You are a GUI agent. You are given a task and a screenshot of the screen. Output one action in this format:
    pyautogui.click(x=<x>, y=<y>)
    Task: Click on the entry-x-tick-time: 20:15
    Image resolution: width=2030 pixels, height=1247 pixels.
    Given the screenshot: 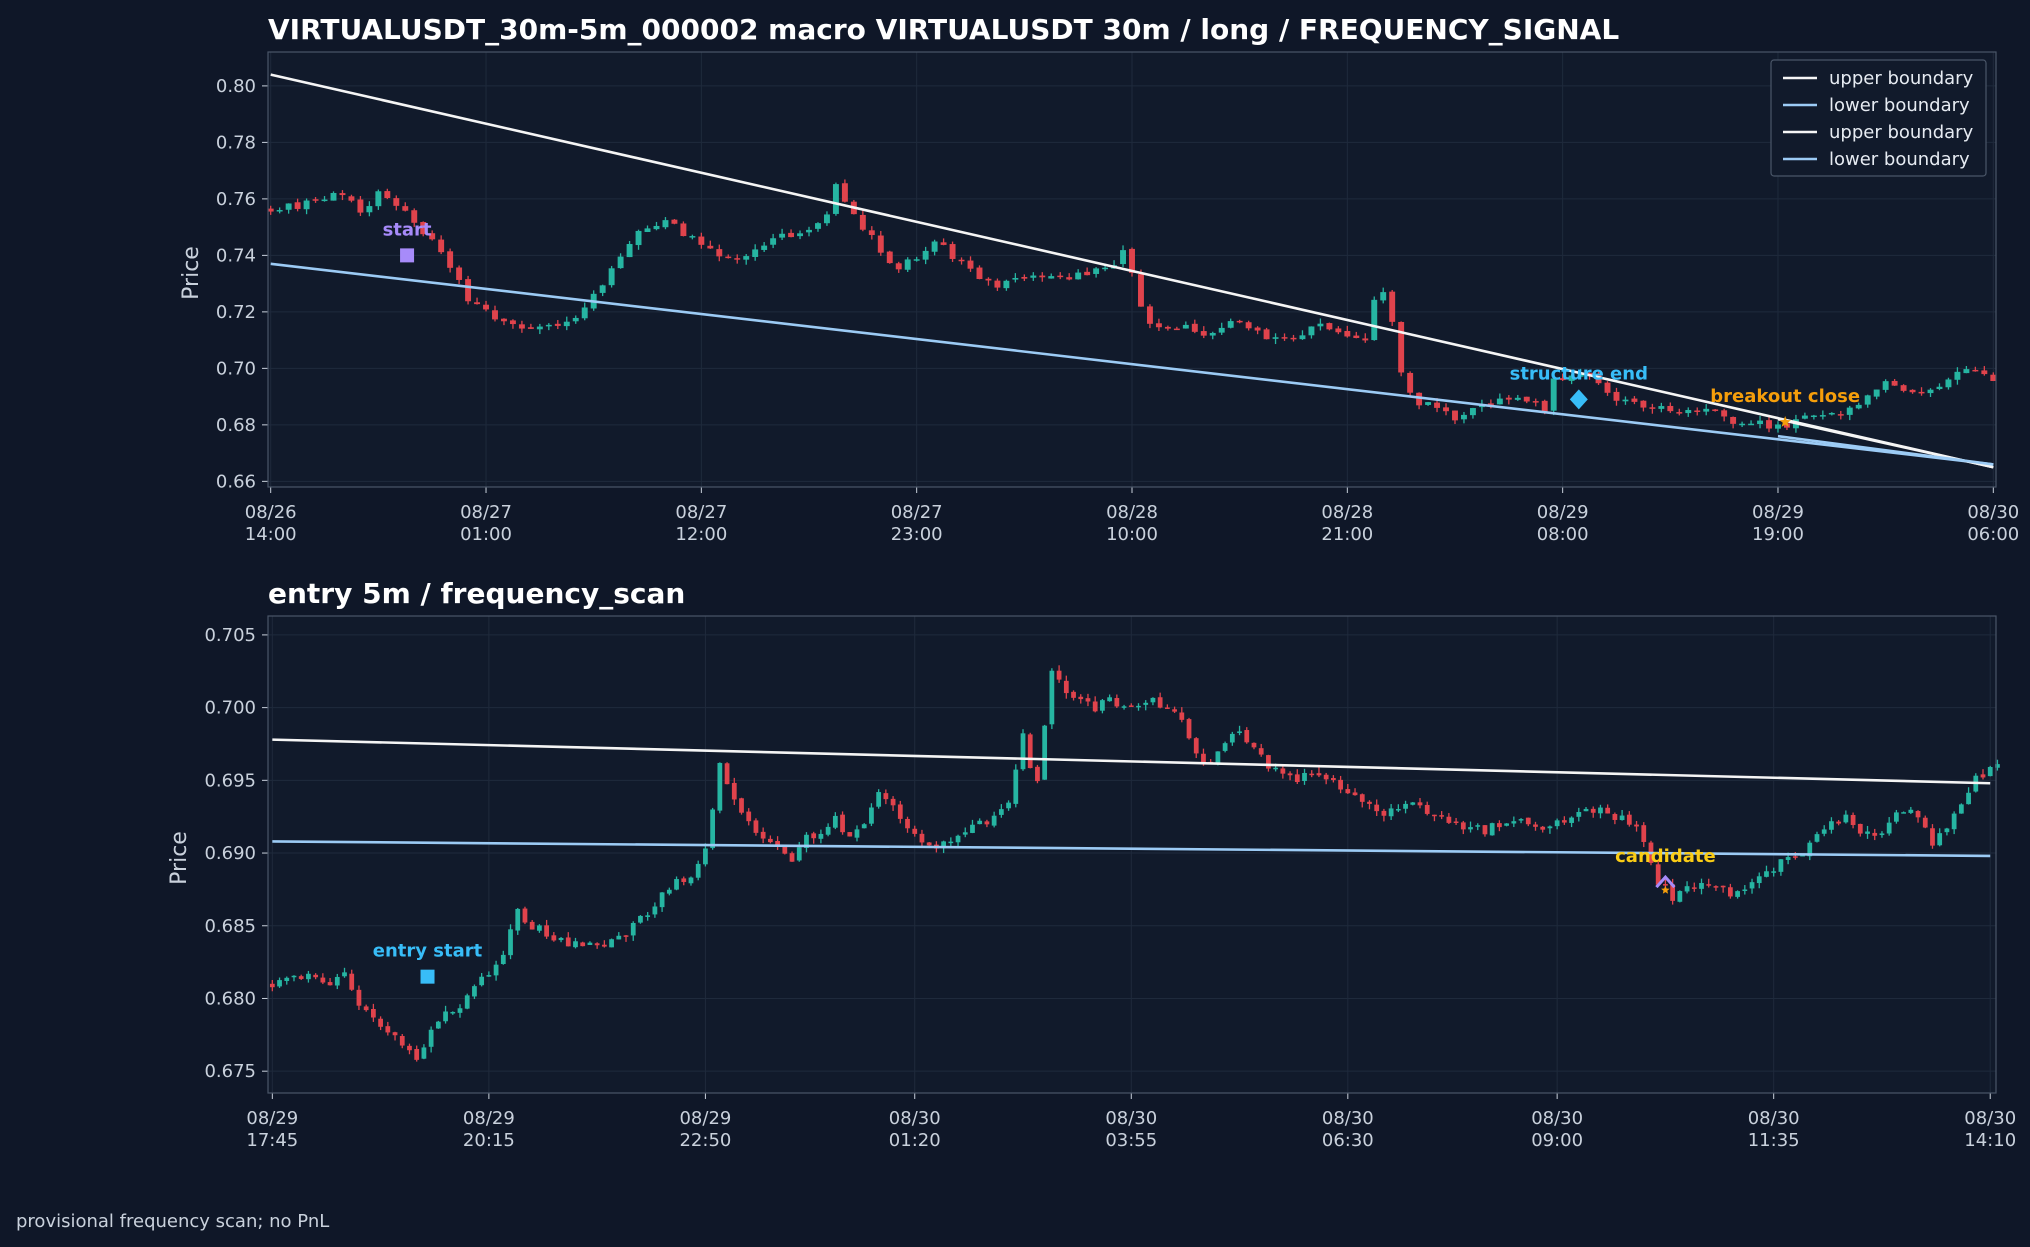 What is the action you would take?
    pyautogui.click(x=489, y=1140)
    